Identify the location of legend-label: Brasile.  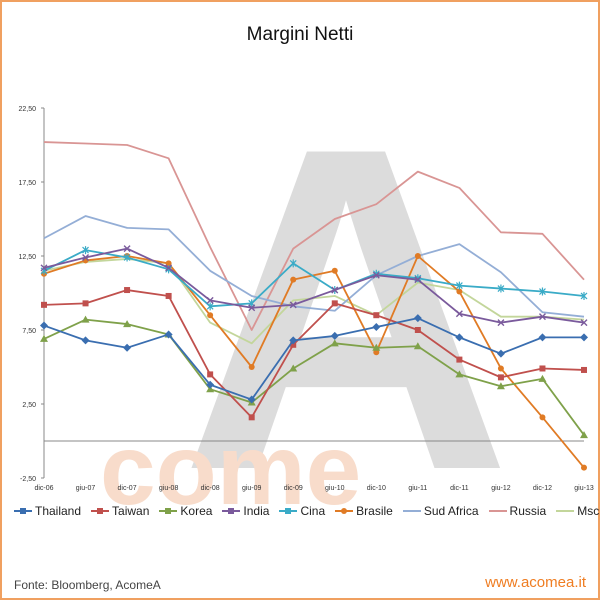
(374, 511).